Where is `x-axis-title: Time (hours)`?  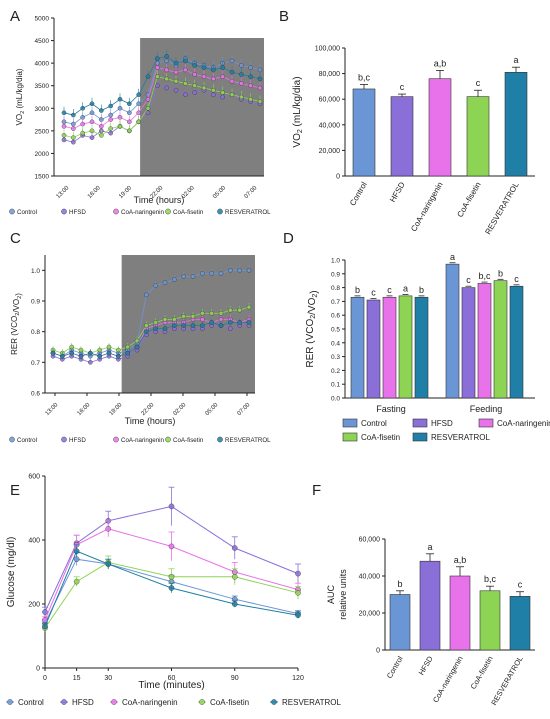
x-axis-title: Time (hours) is located at coordinates (150, 421).